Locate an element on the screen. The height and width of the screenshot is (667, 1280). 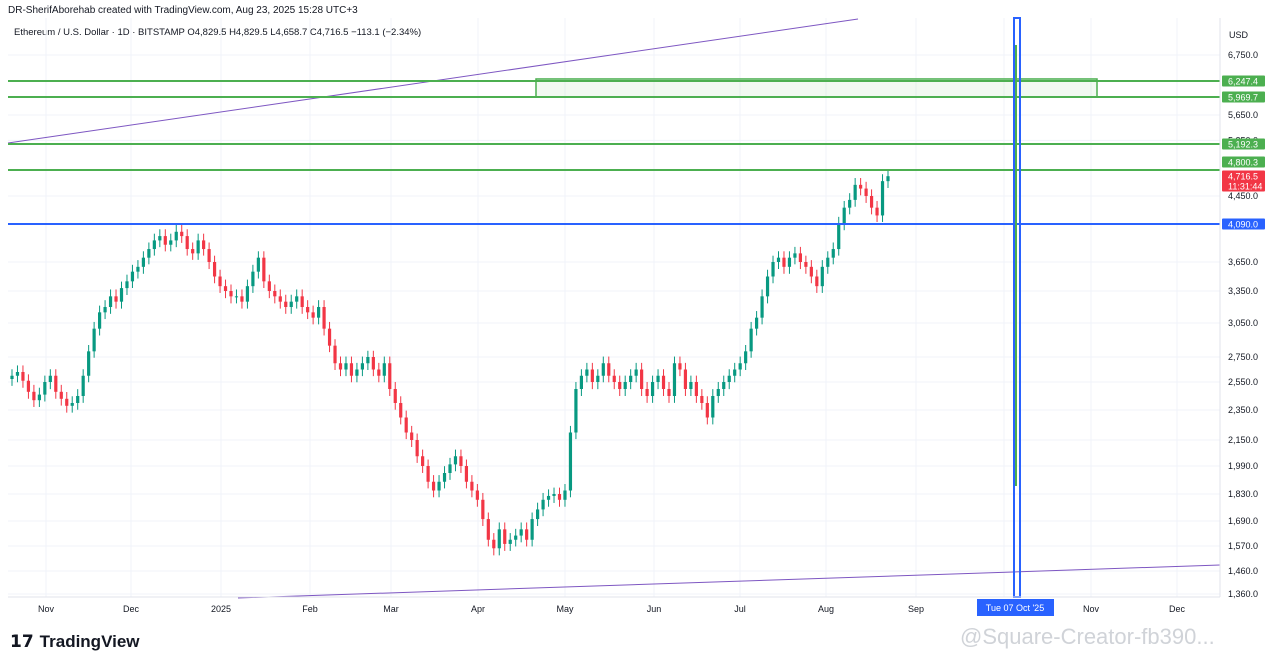
y-tick-label: 4,450.0 is located at coordinates (1243, 196).